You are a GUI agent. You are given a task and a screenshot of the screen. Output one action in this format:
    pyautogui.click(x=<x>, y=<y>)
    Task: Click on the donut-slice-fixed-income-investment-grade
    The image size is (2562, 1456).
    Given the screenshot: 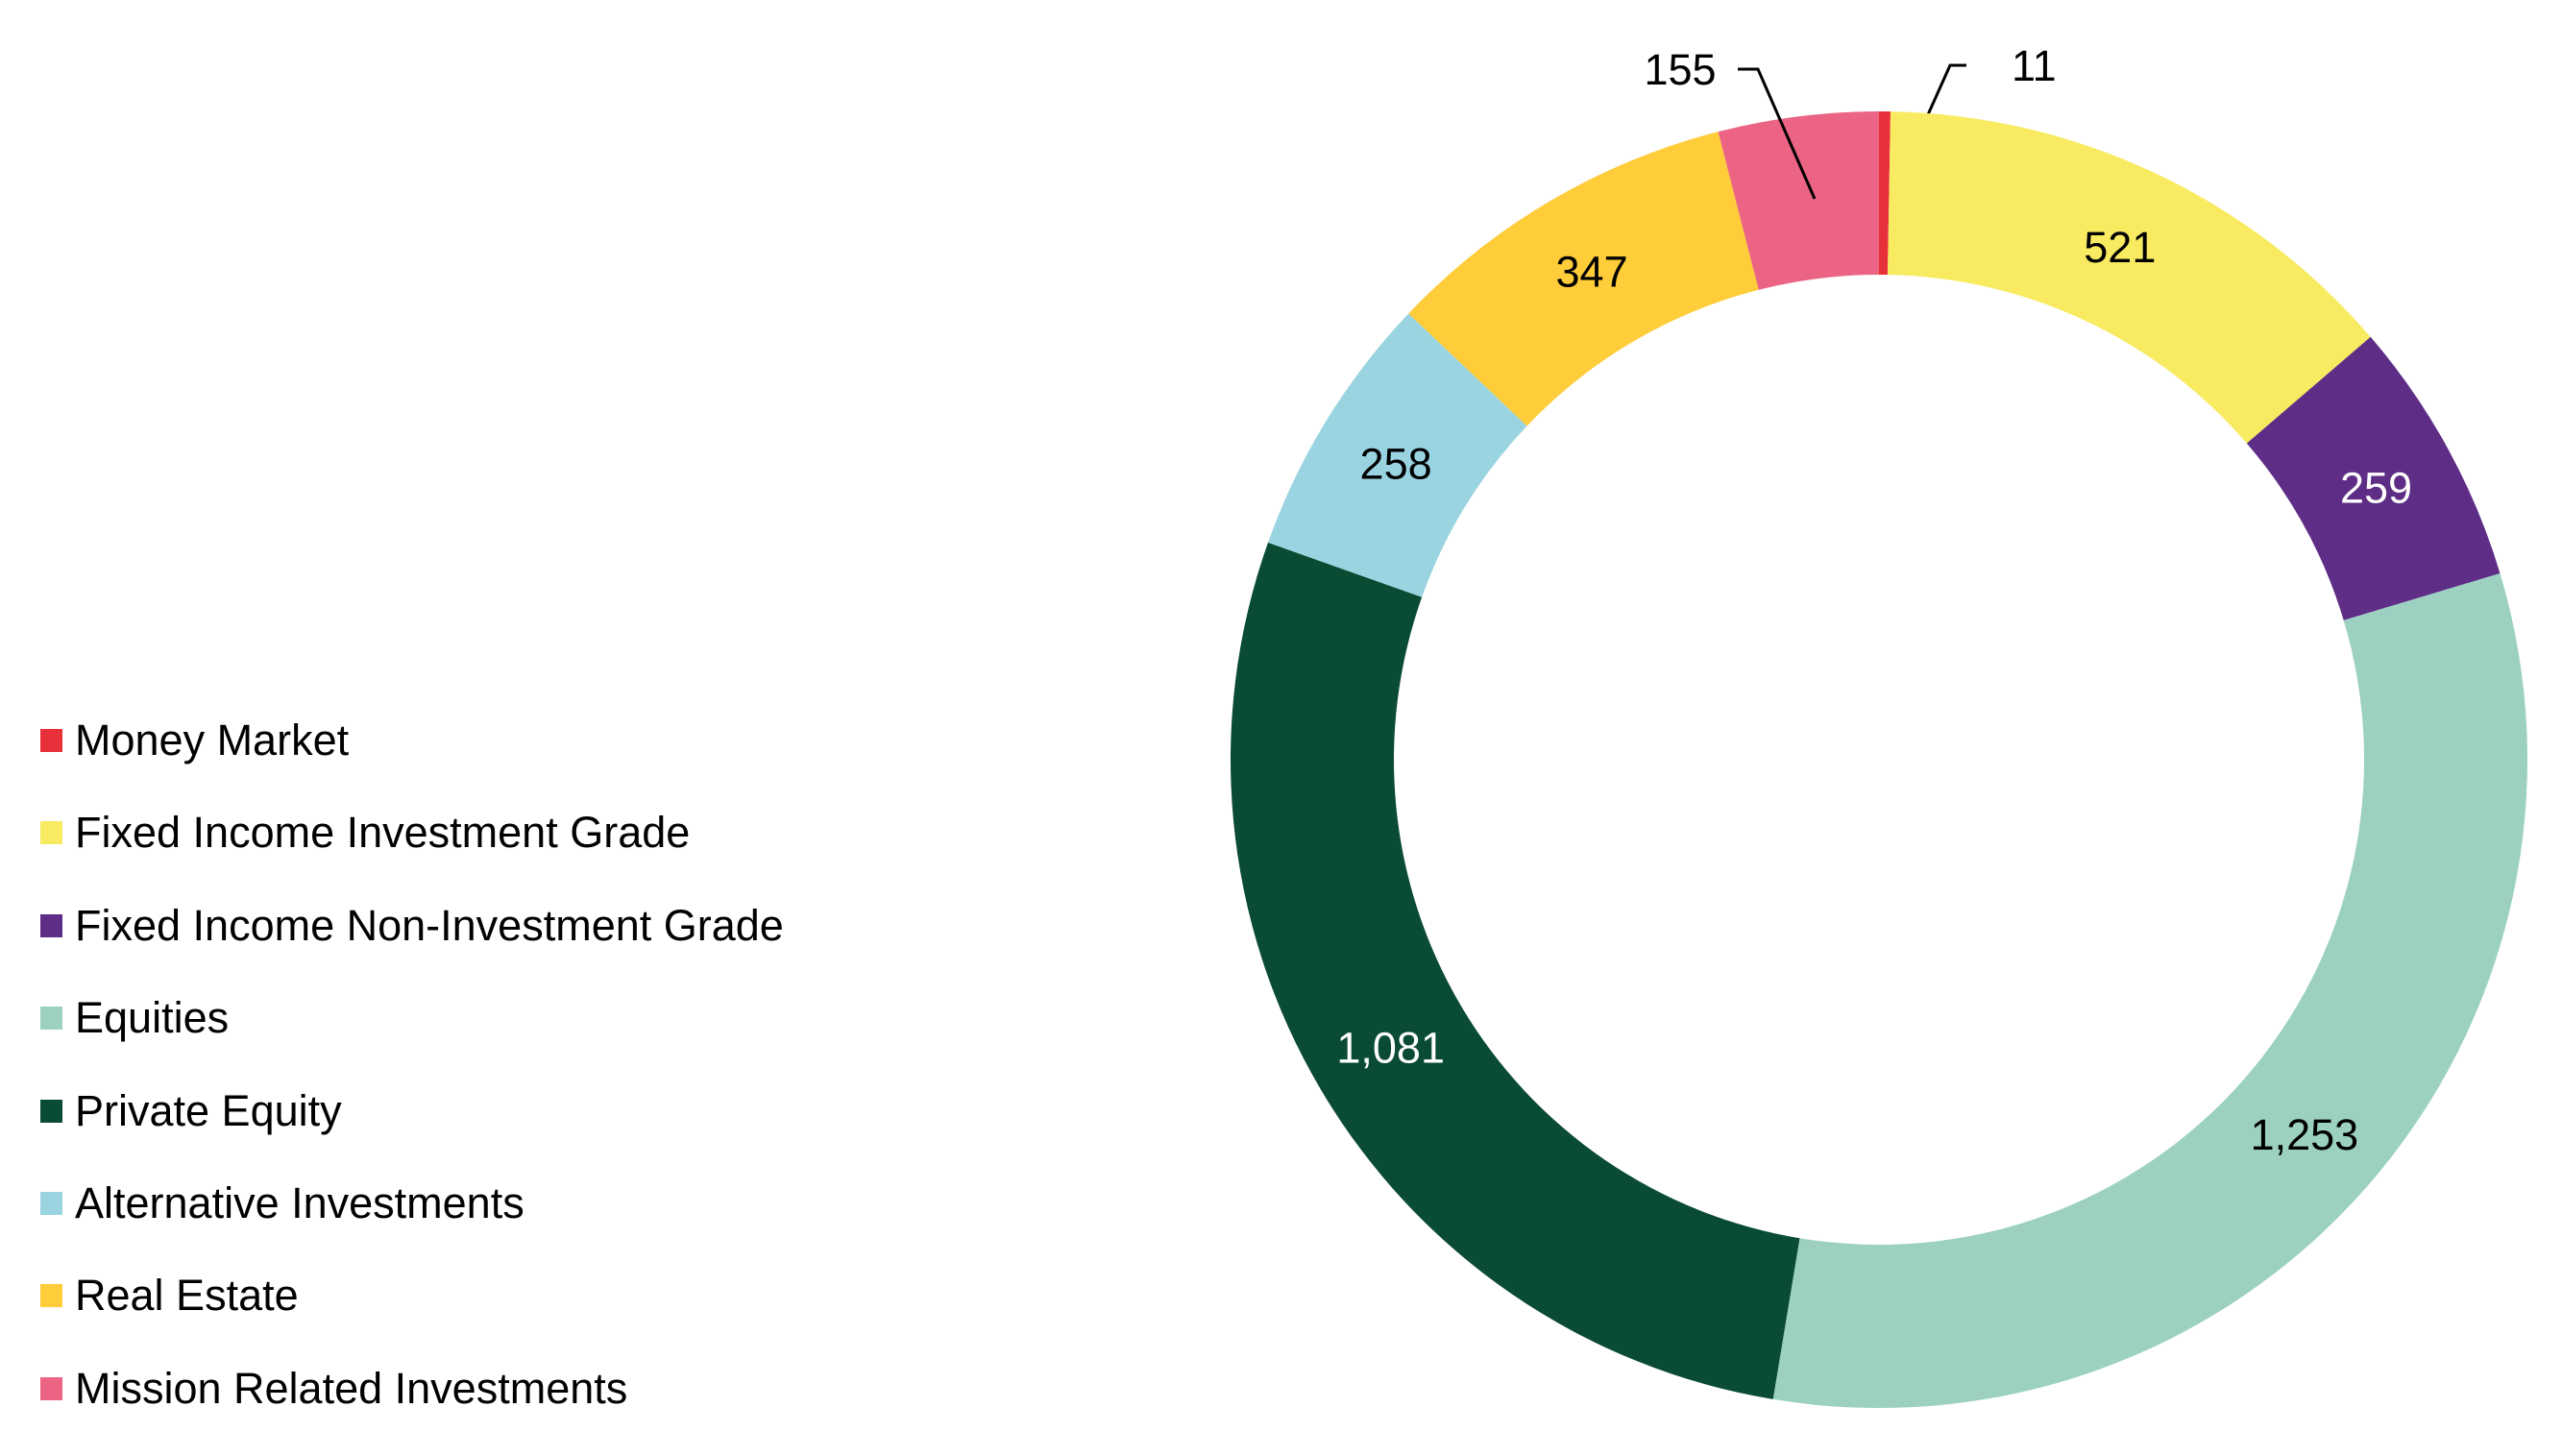 What is the action you would take?
    pyautogui.click(x=2129, y=277)
    